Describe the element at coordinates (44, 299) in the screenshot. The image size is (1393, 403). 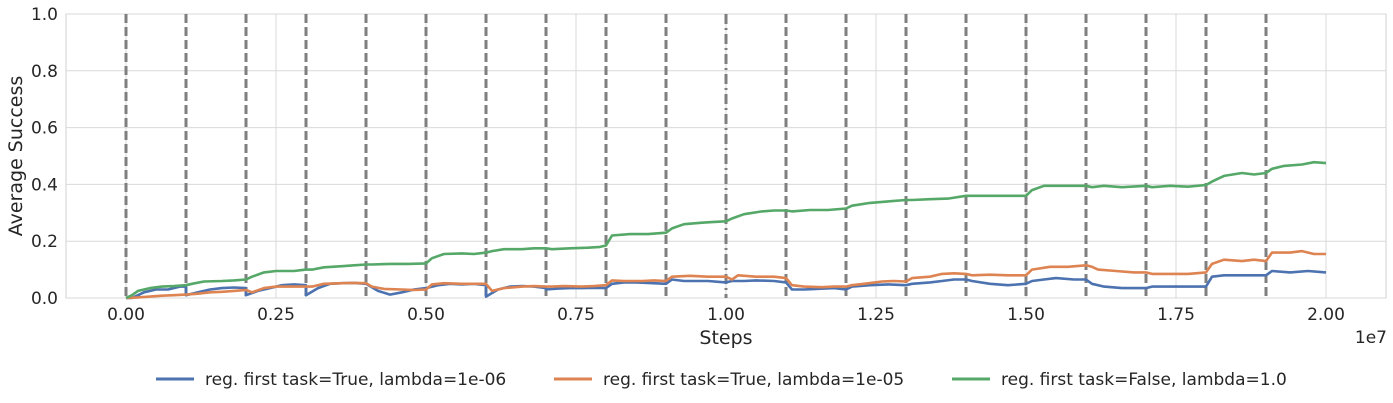
I see `y-tick-label: 0.0` at that location.